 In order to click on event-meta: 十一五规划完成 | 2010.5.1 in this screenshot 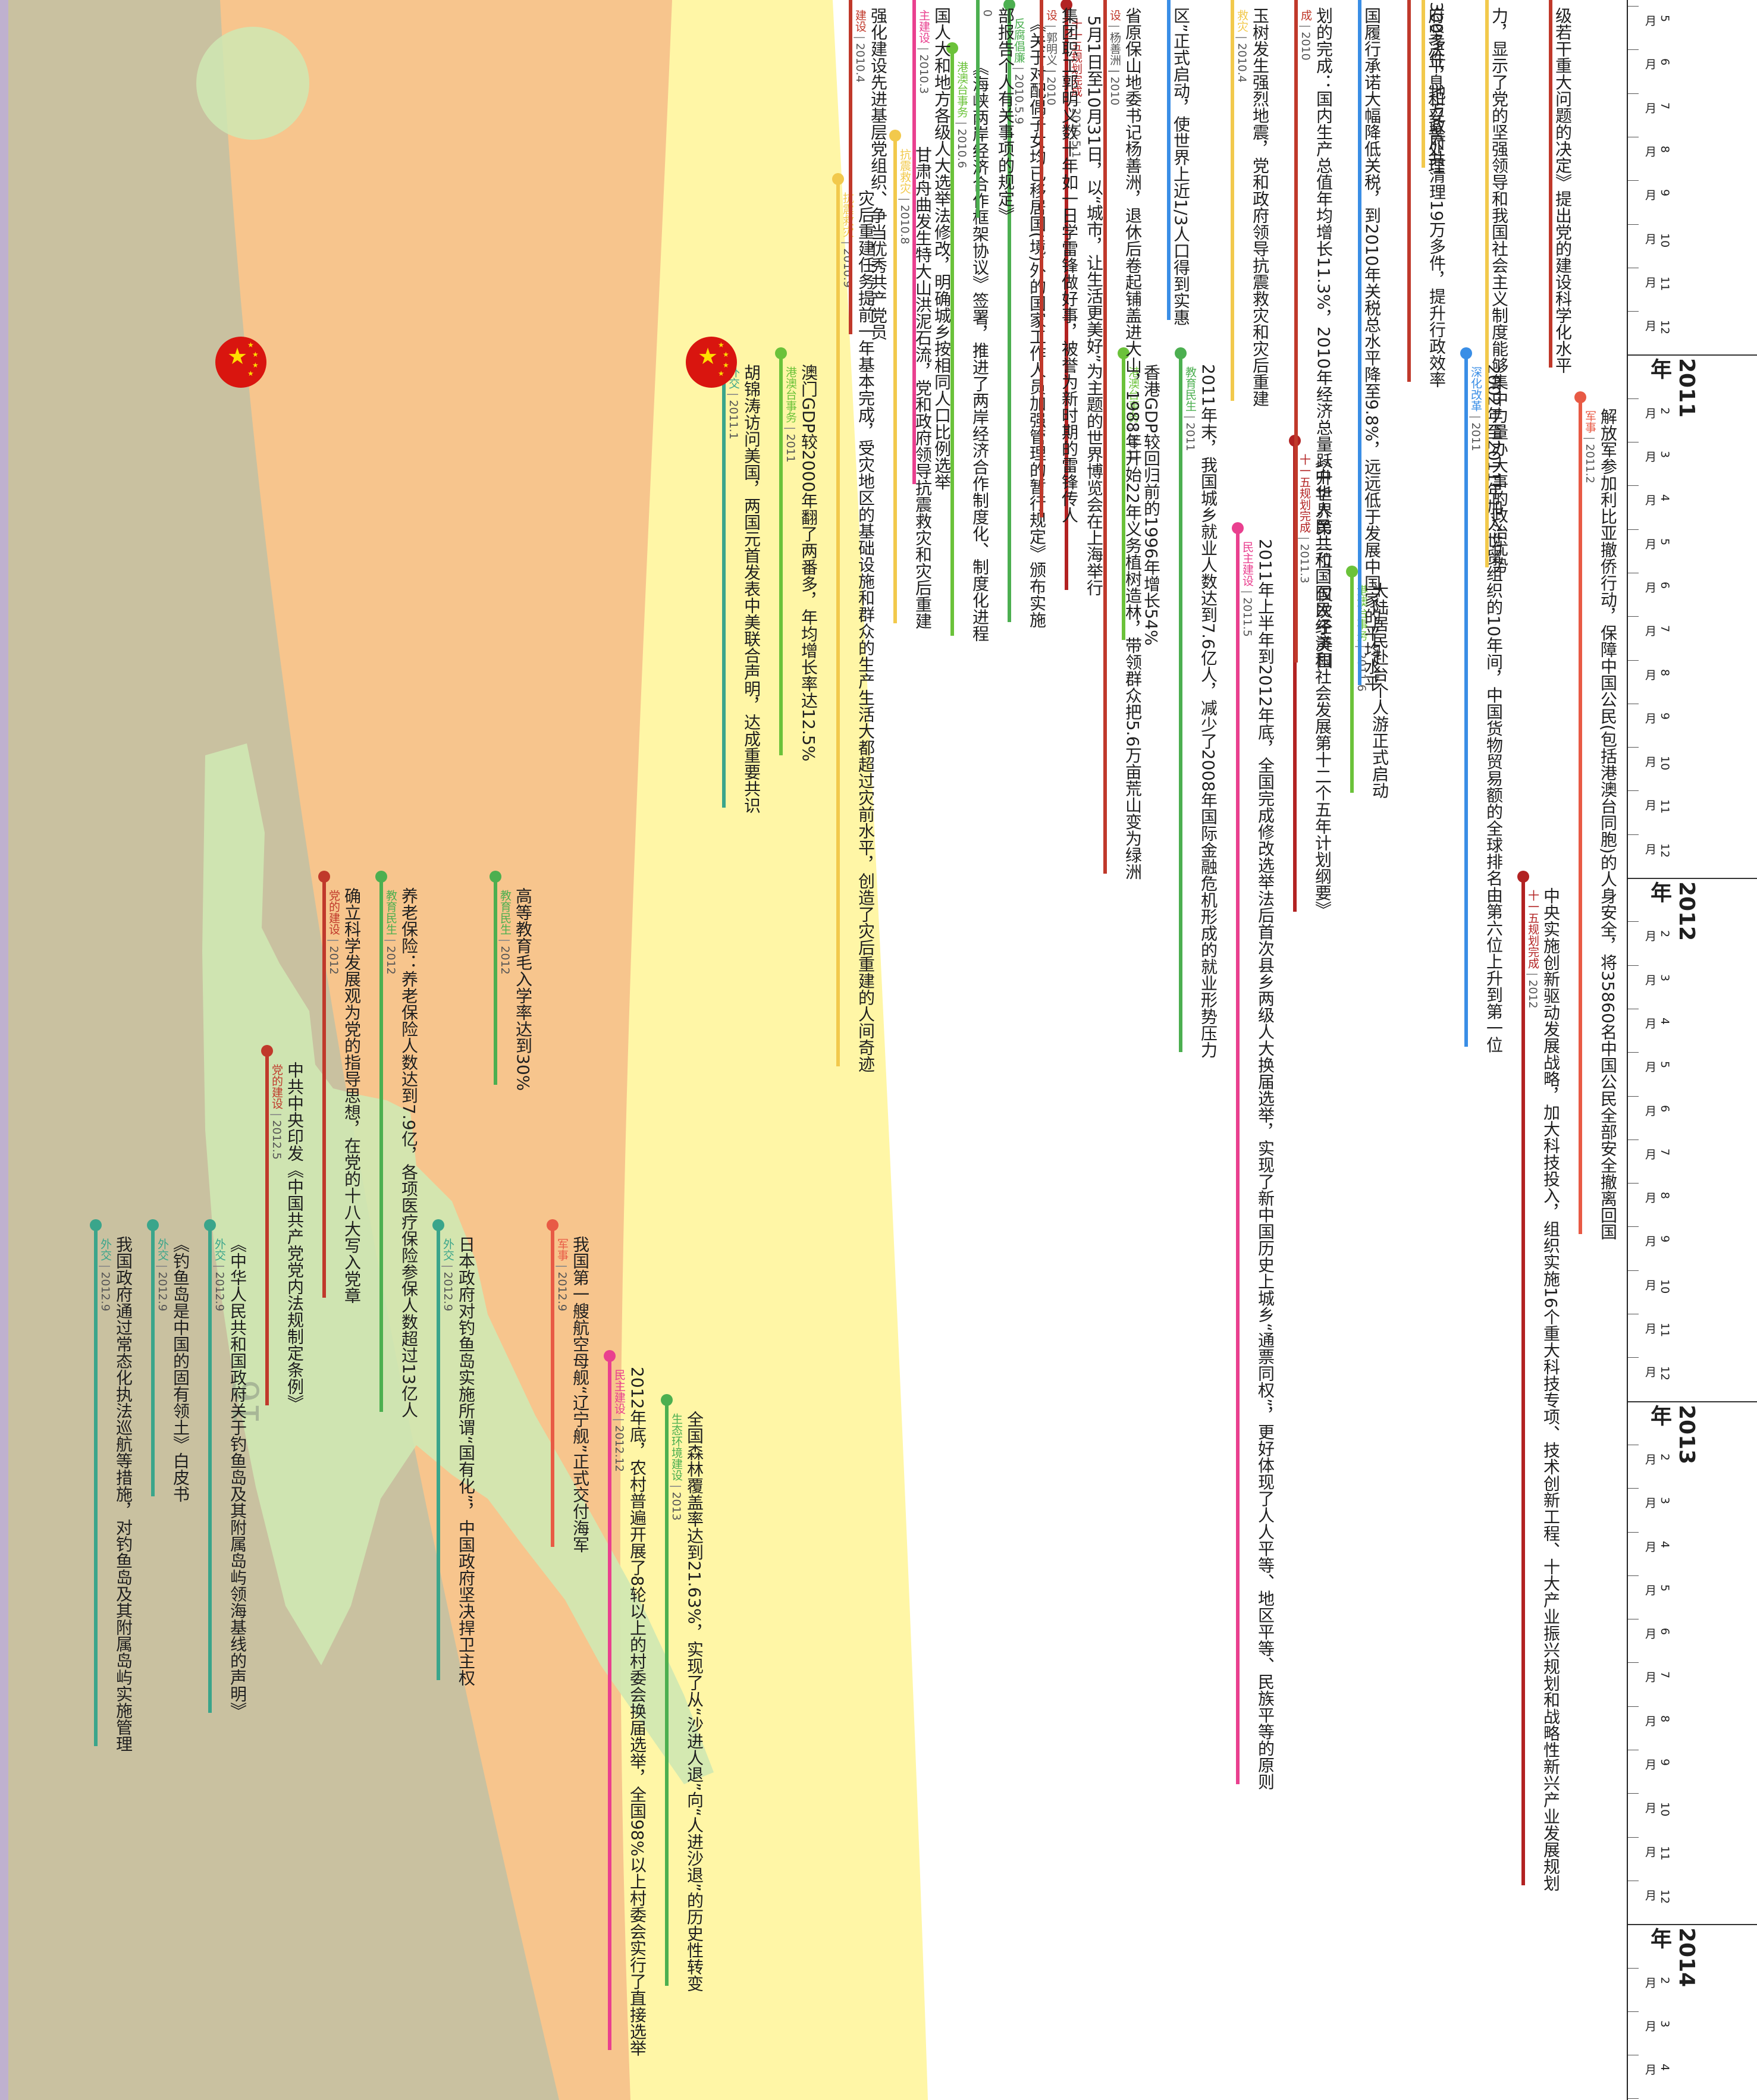, I will do `click(1076, 301)`.